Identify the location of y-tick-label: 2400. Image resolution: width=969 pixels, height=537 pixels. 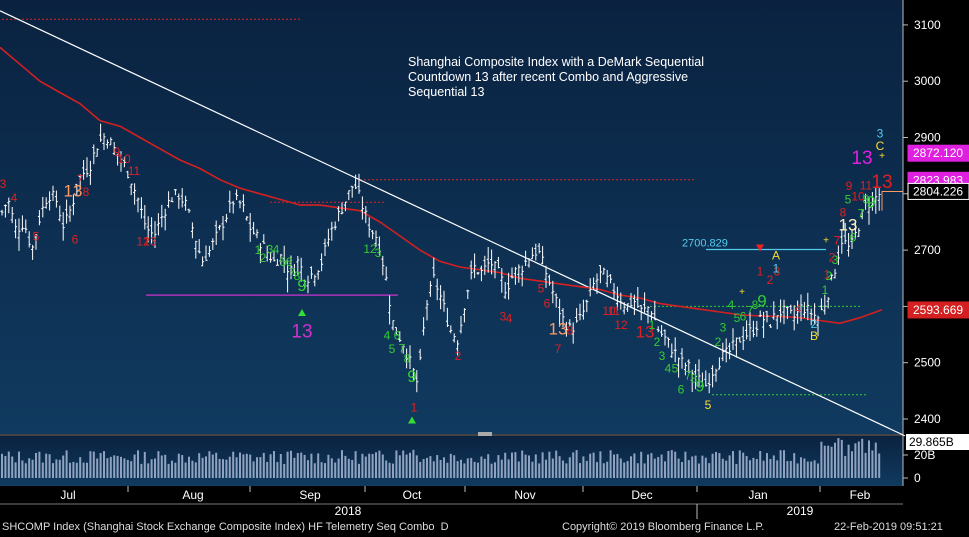
(927, 419).